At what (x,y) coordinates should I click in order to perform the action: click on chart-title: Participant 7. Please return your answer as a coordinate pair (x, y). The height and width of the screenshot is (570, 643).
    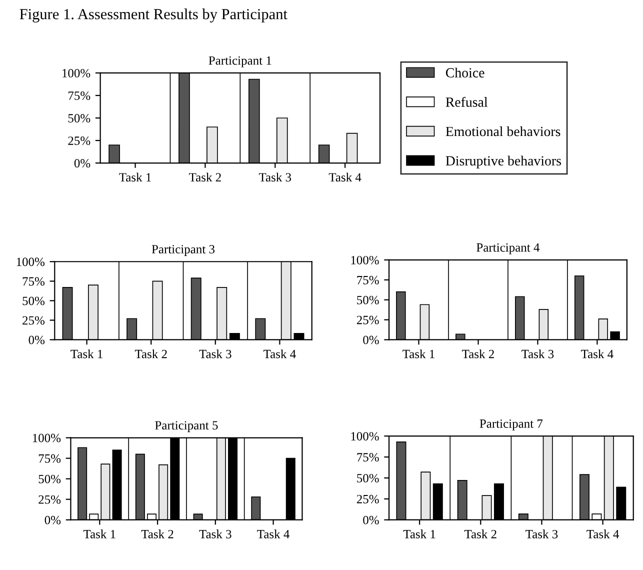
    Looking at the image, I should click on (511, 424).